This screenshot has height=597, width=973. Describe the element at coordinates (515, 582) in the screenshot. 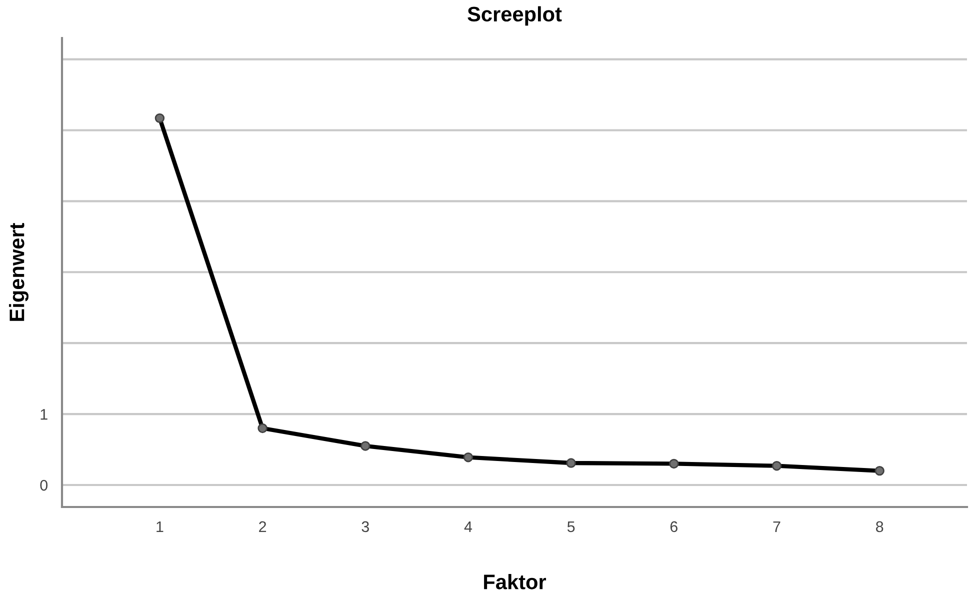

I see `x-axis-title: Faktor` at that location.